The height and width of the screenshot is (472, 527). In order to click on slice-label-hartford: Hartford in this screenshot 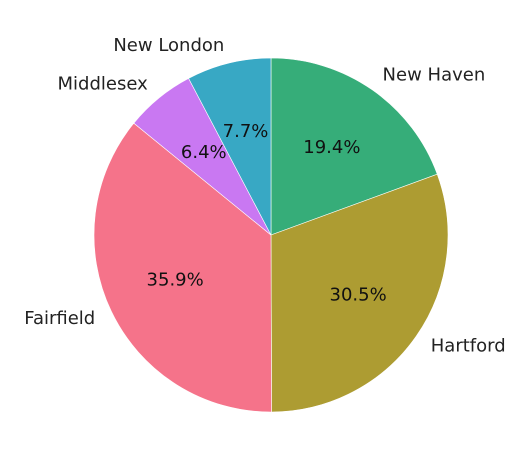, I will do `click(468, 345)`.